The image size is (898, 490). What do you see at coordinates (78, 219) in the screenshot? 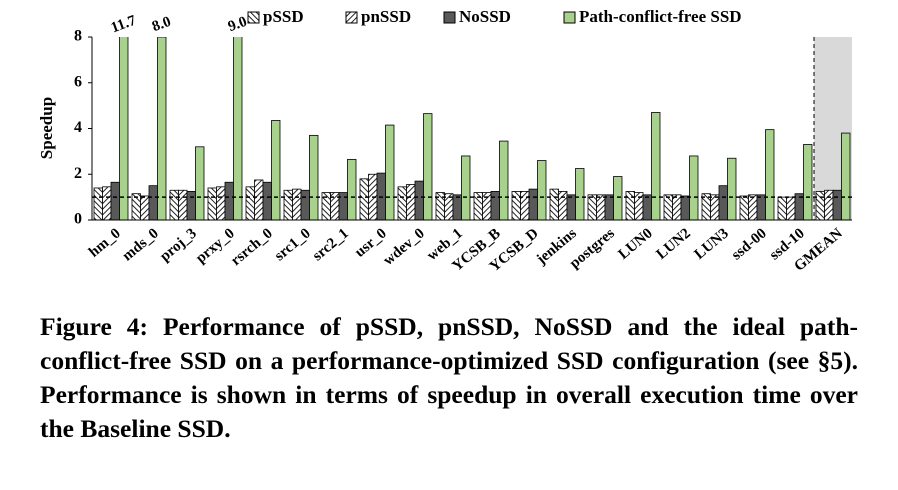
I see `y-tick-label: 0` at bounding box center [78, 219].